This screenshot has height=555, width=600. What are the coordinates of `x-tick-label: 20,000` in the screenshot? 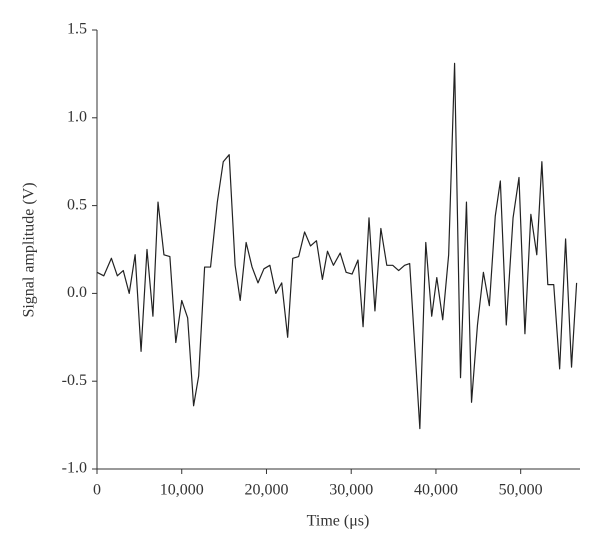 It's located at (266, 490).